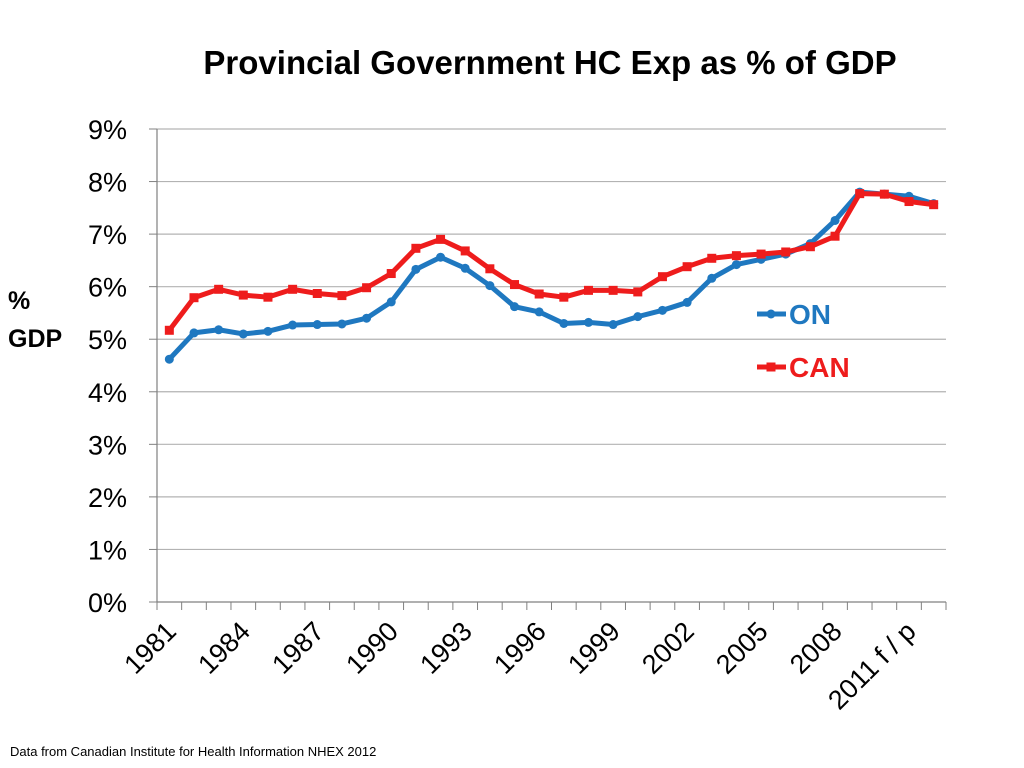  I want to click on y-tick-label: 4%, so click(107, 393).